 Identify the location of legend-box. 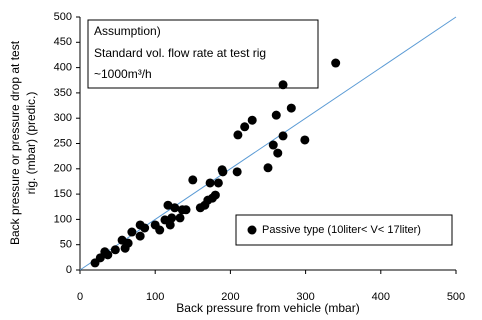
(344, 230).